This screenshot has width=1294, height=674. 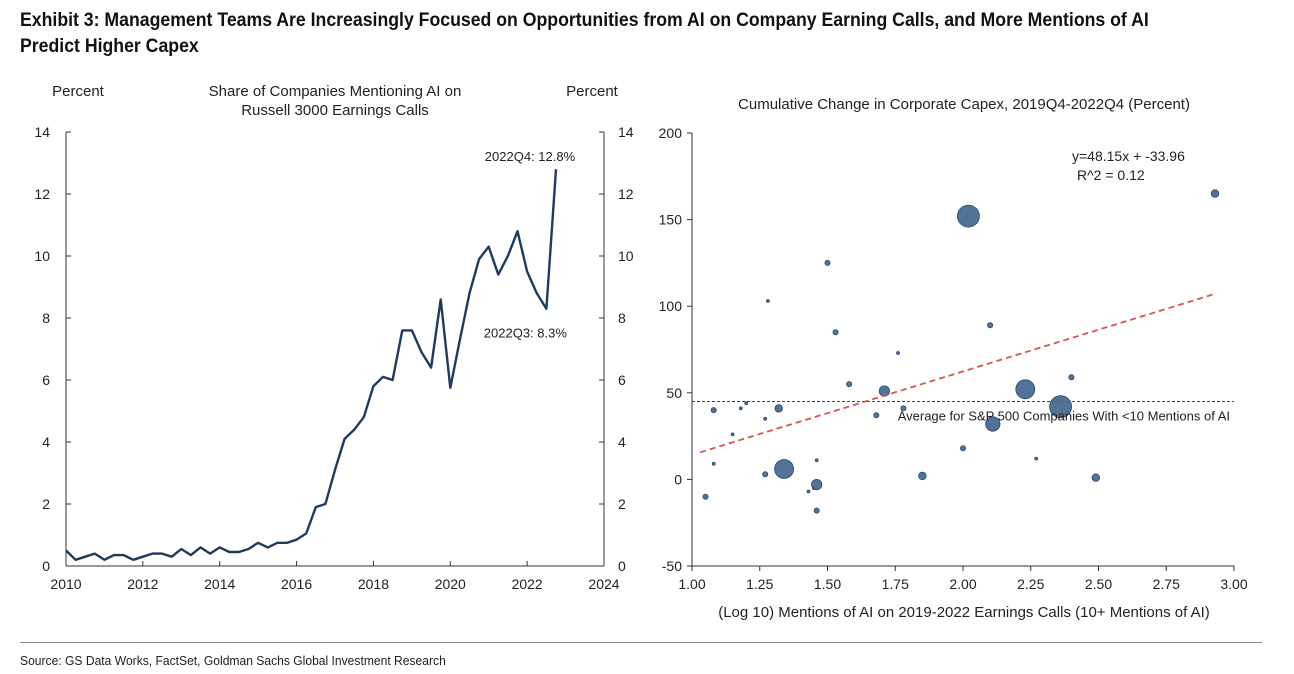 I want to click on scatter-y-tick-label: 50, so click(x=674, y=393).